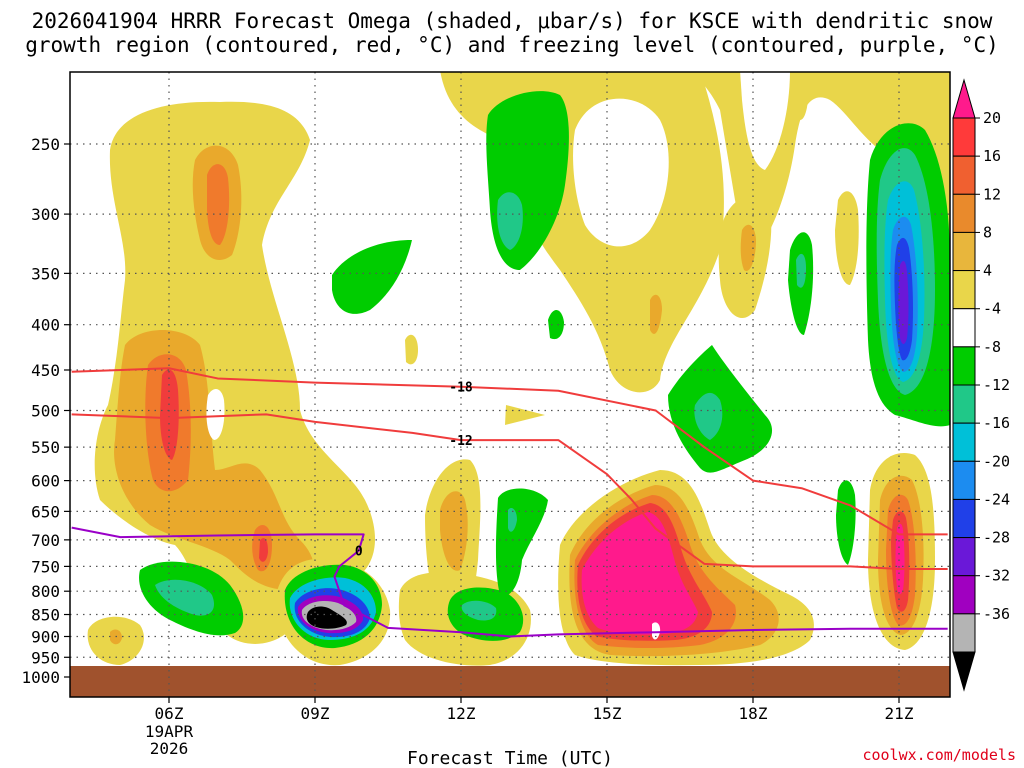 The width and height of the screenshot is (1024, 768). What do you see at coordinates (656, 631) in the screenshot?
I see `omega-hole-white-lower` at bounding box center [656, 631].